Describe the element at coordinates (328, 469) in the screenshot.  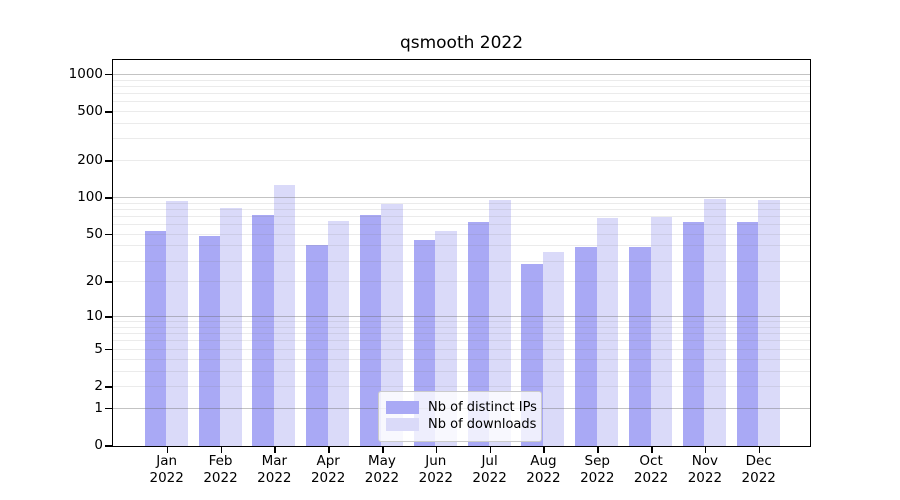
I see `x-tick-label: Apr 2022` at that location.